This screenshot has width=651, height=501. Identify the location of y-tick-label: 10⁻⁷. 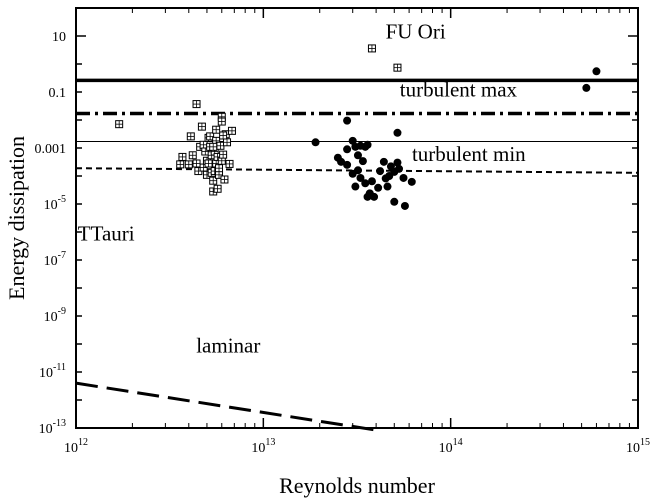
(55, 259).